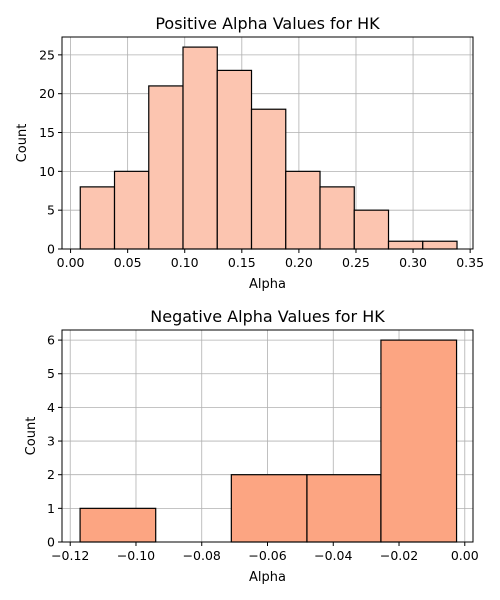  Describe the element at coordinates (47, 132) in the screenshot. I see `y-tick-label: 15` at that location.